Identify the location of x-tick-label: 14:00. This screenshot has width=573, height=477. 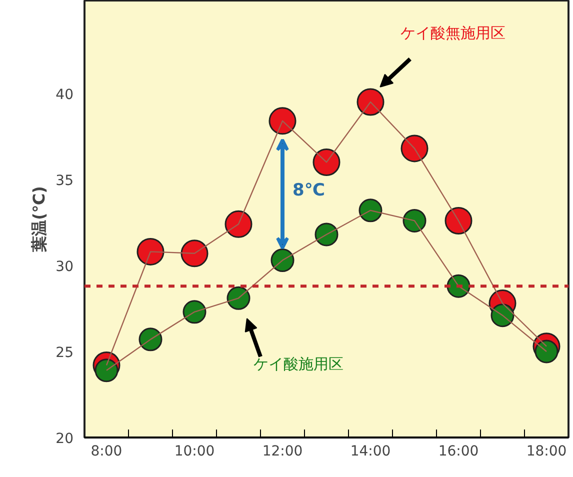
(370, 452).